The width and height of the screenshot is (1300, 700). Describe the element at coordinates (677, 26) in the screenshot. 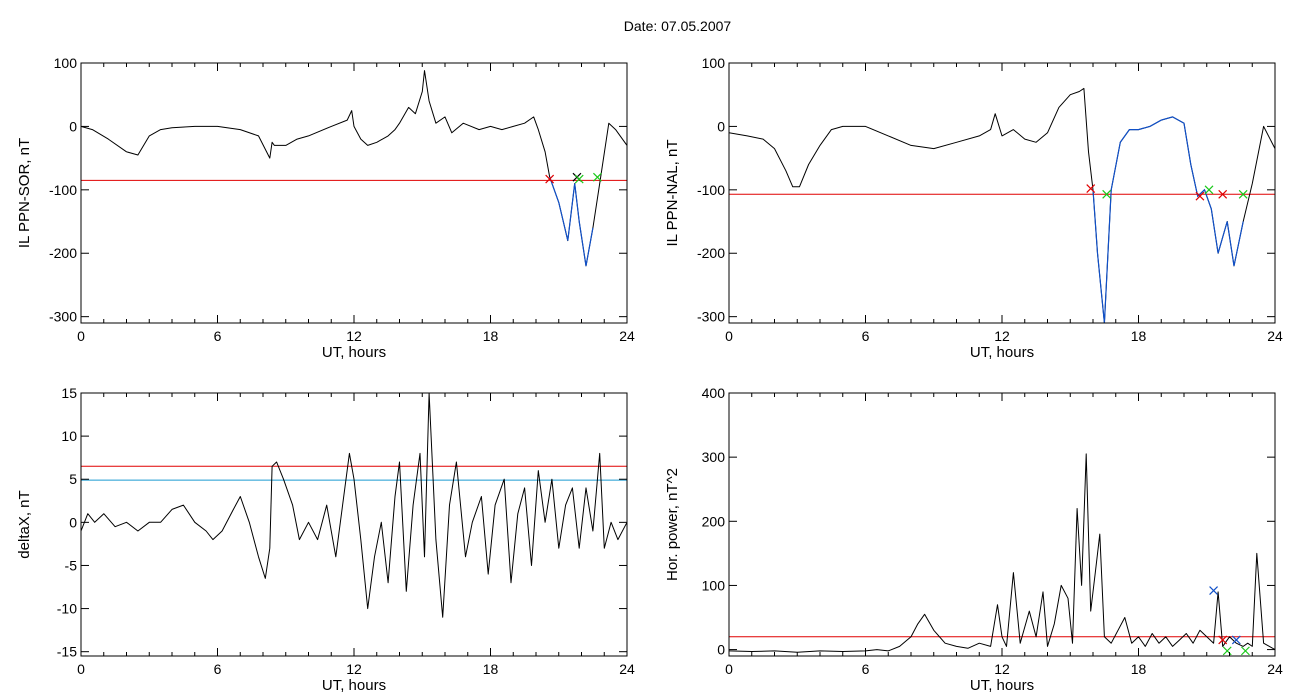

I see `figure-title: Date: 07.05.2007` at that location.